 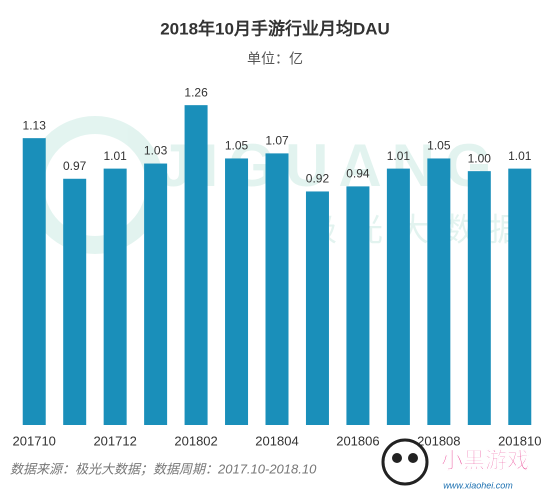 What do you see at coordinates (485, 460) in the screenshot?
I see `logo-text: 小黑游戏` at bounding box center [485, 460].